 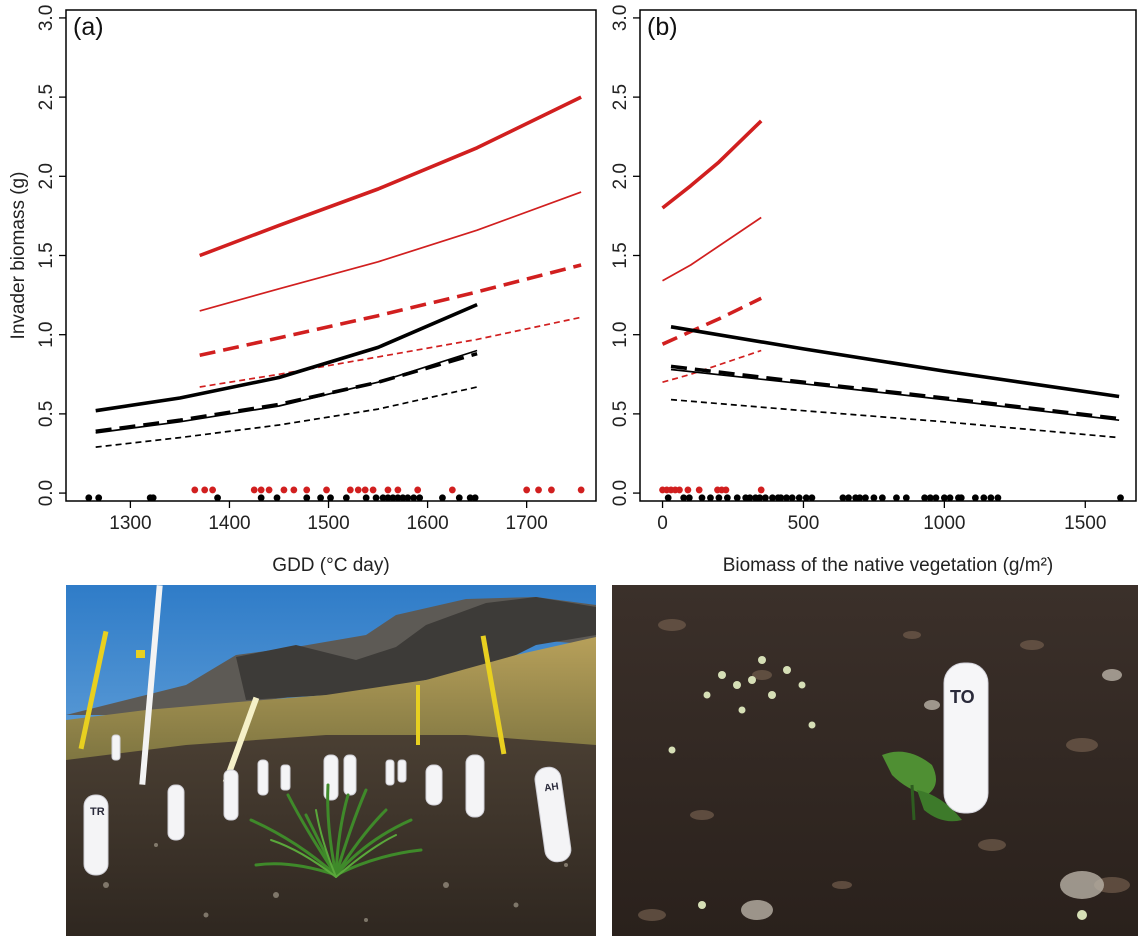 What do you see at coordinates (712, 164) in the screenshot?
I see `series-line-red-solid-thick` at bounding box center [712, 164].